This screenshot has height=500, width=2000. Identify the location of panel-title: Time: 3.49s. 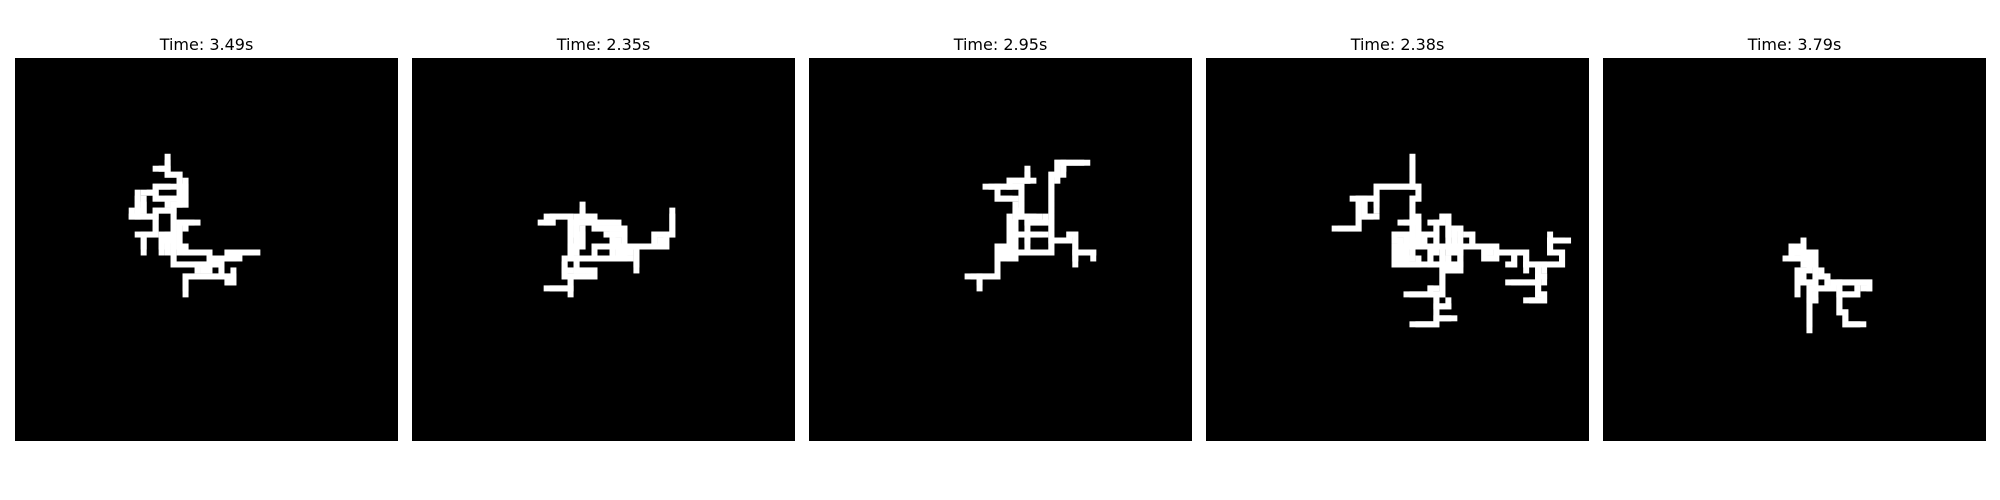
(206, 44).